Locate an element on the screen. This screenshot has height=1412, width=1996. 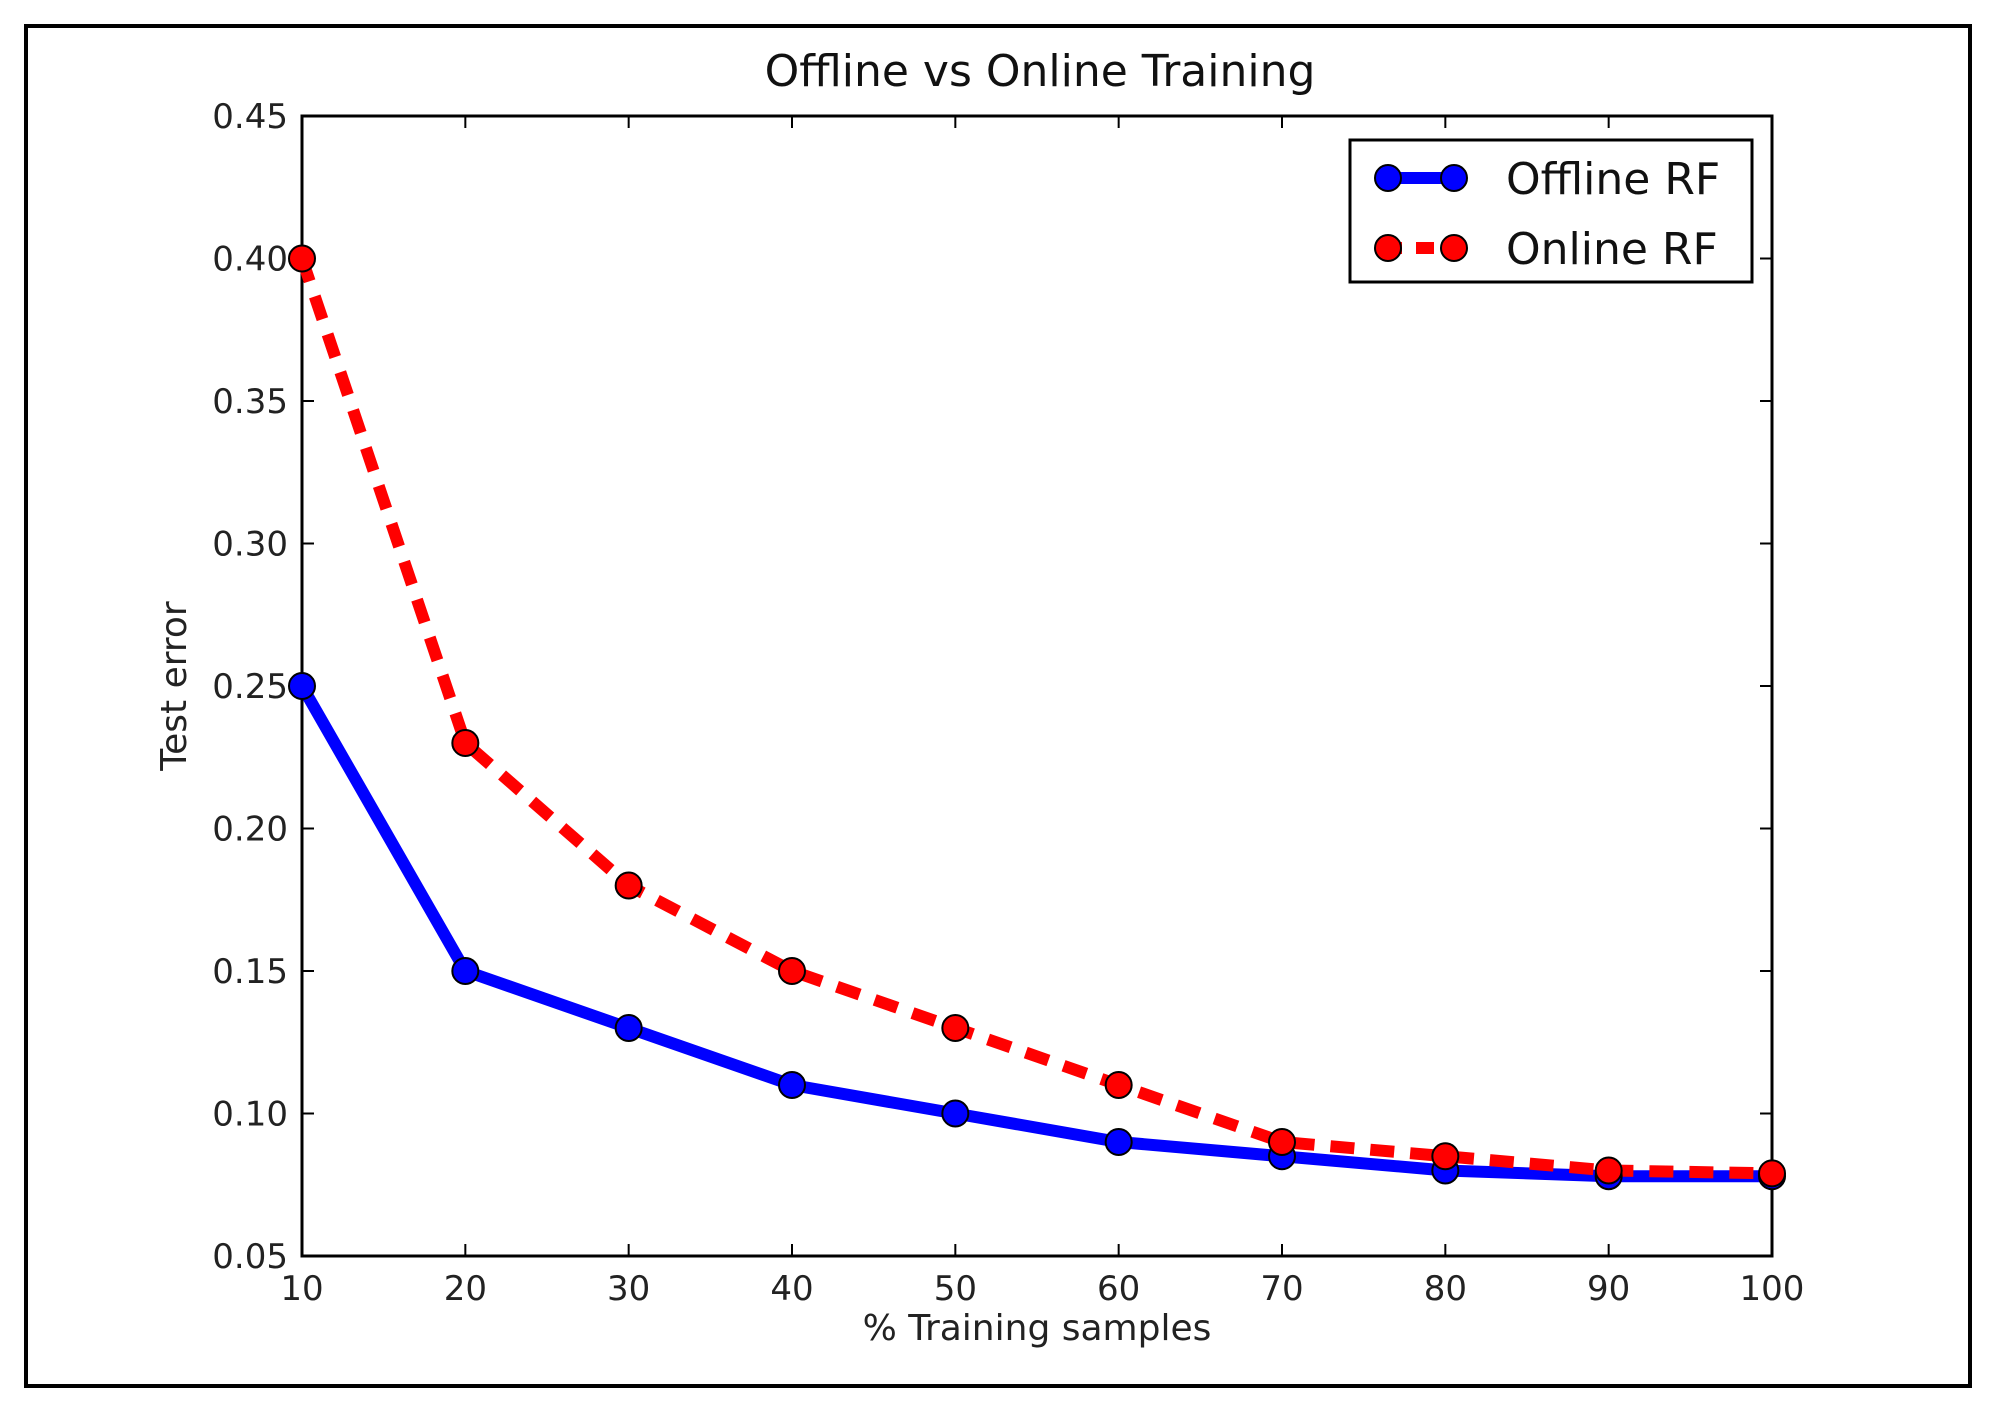
x-axis-title: % Training samples is located at coordinates (1037, 1328).